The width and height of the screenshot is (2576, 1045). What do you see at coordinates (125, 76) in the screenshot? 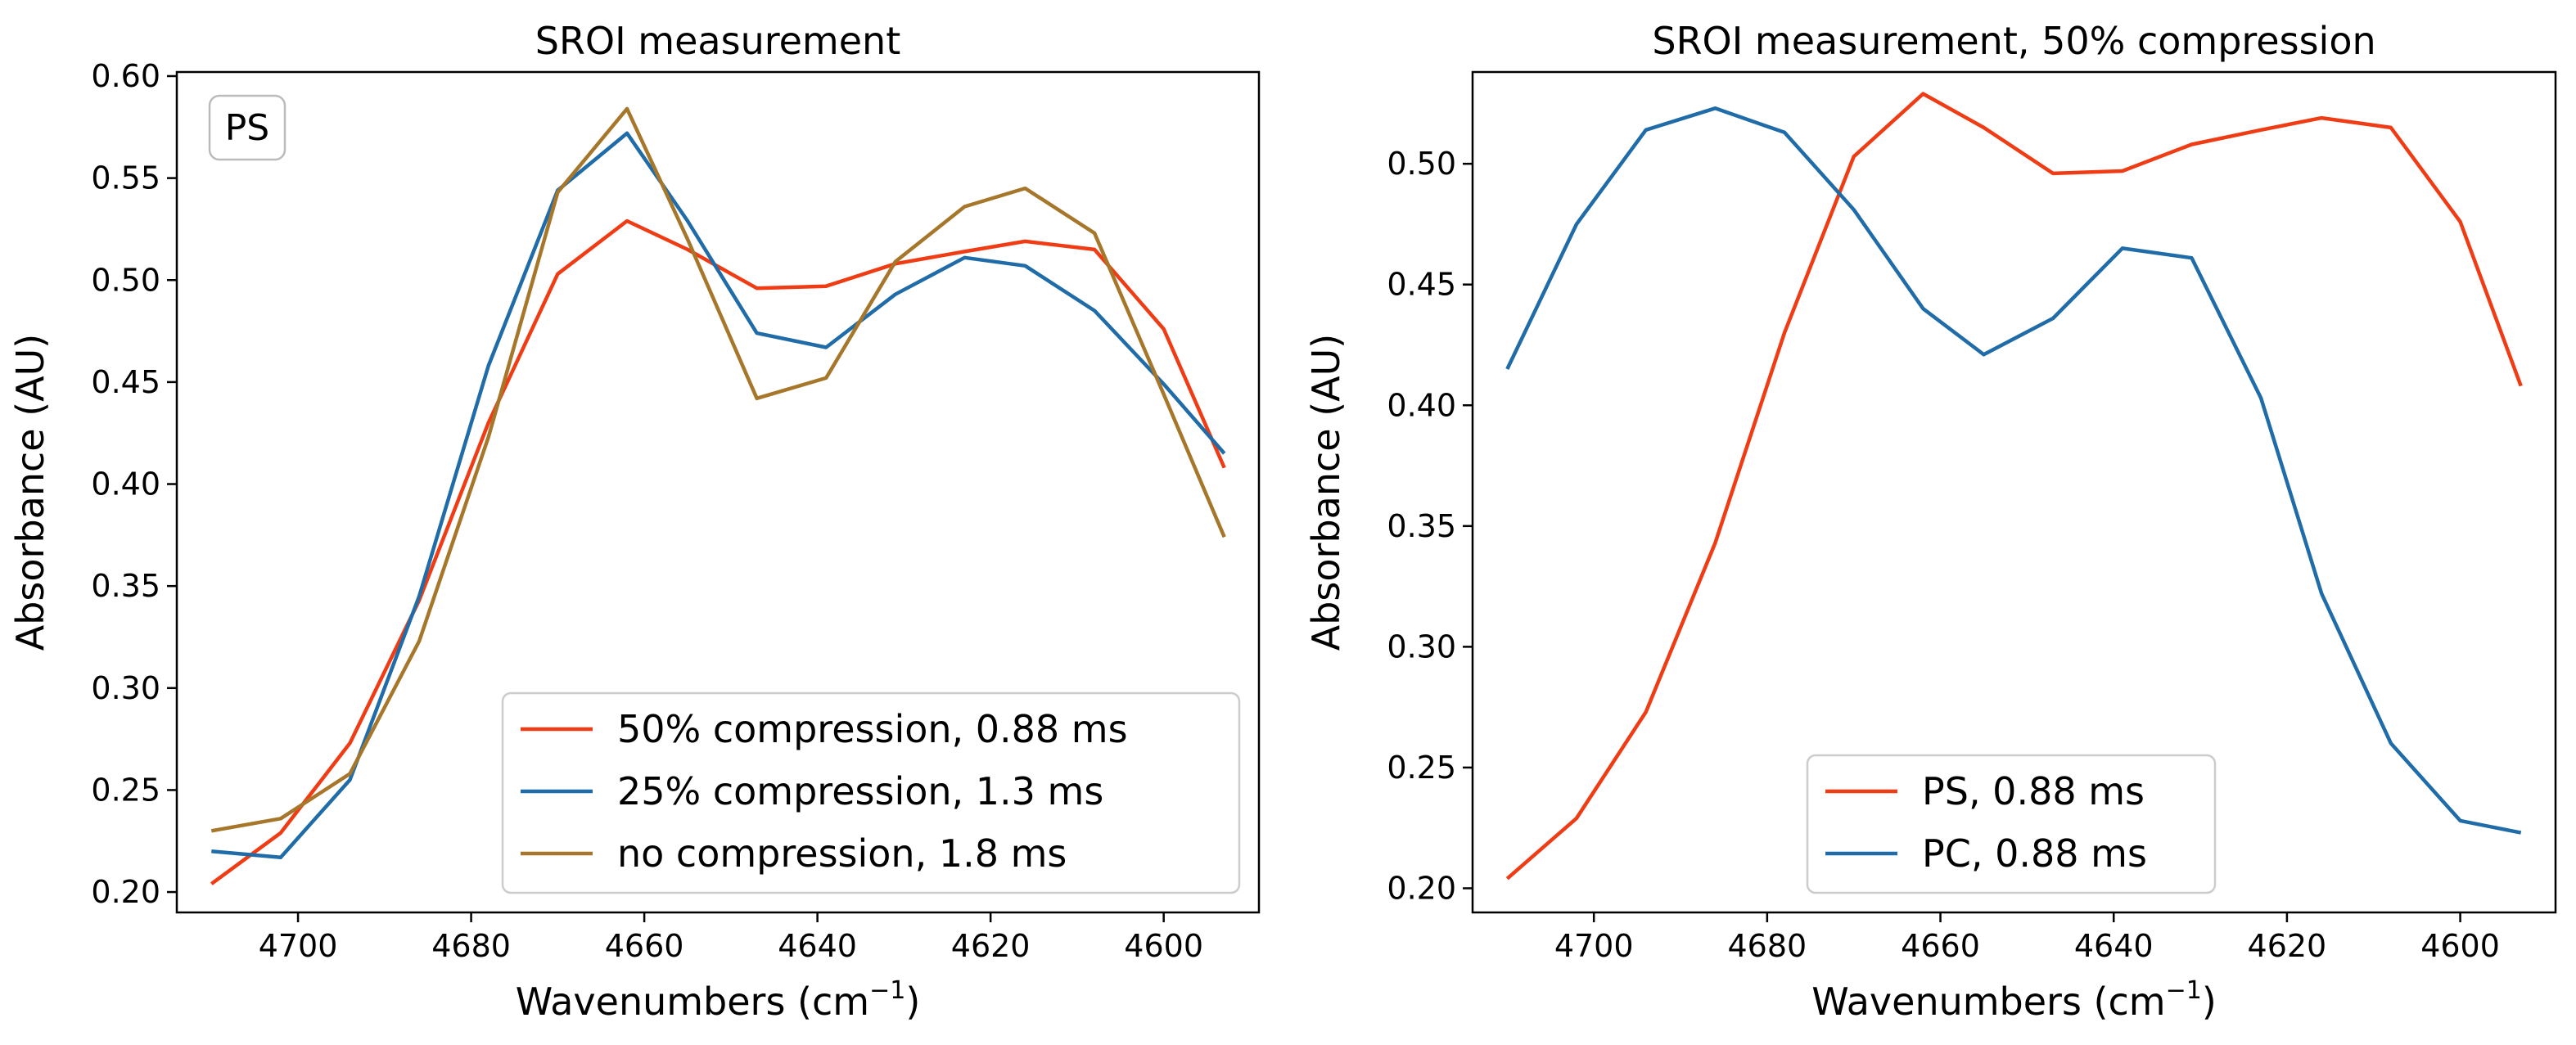
I see `y-tick-label: 0.60` at bounding box center [125, 76].